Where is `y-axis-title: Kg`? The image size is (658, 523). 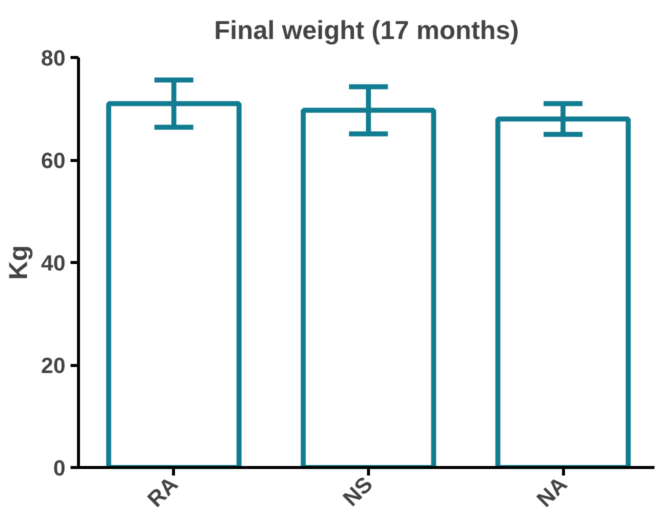 y-axis-title: Kg is located at coordinates (18, 262).